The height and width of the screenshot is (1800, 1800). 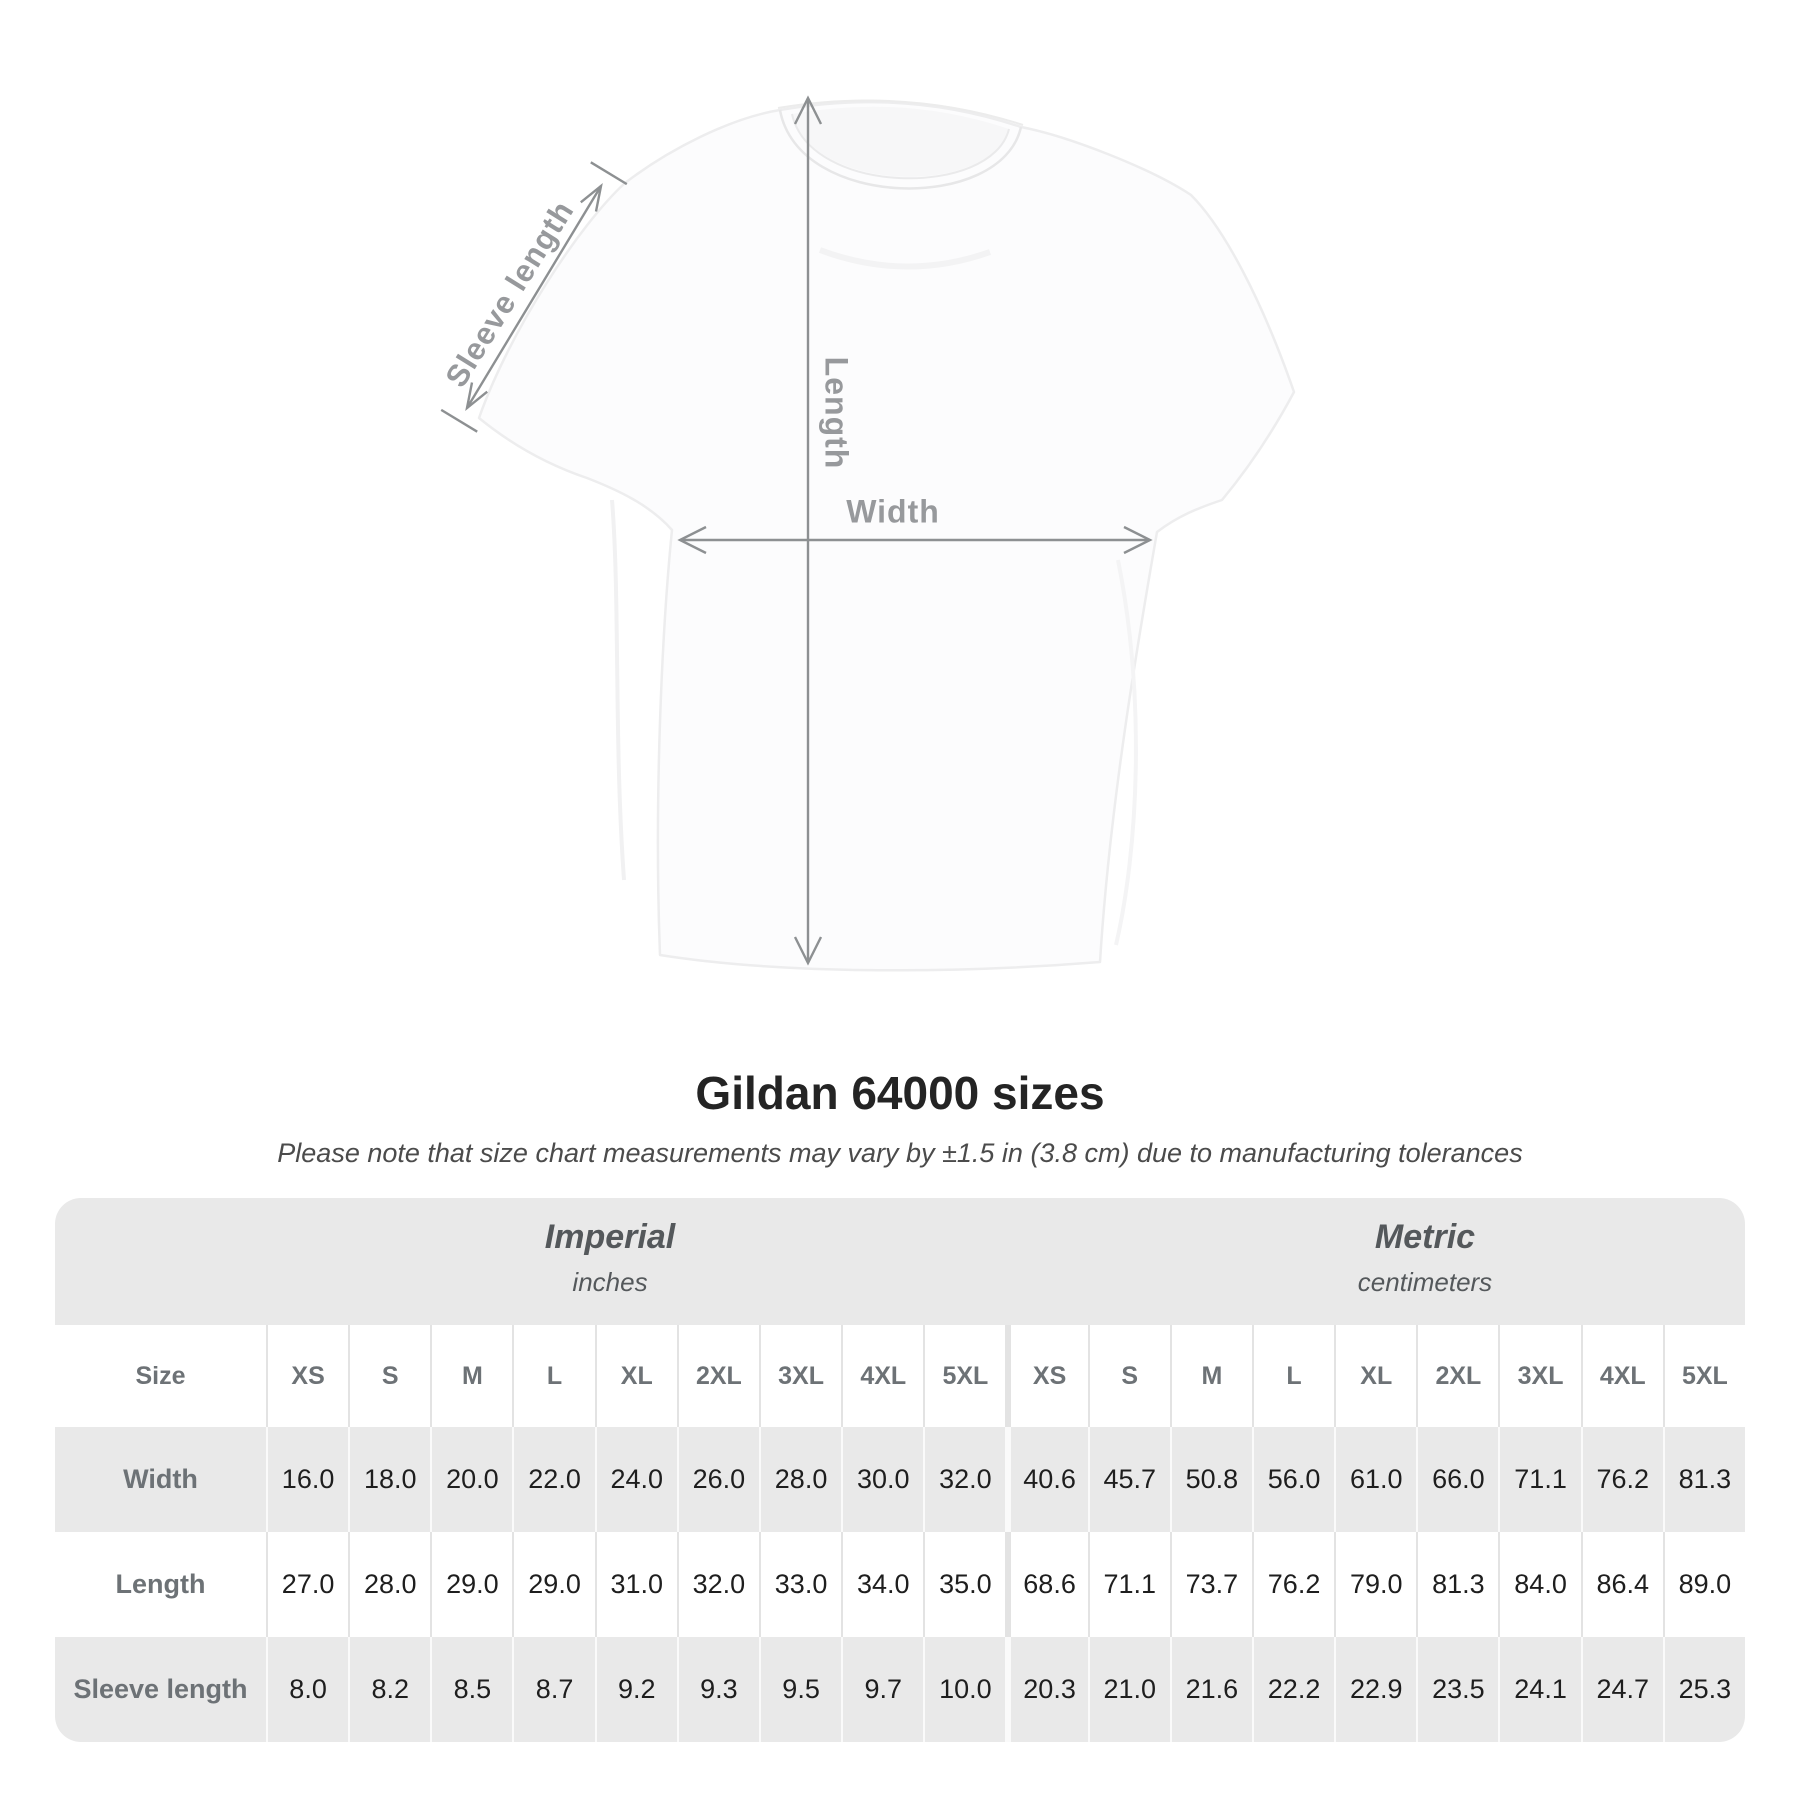 I want to click on imperial-unit: inches, so click(x=610, y=1282).